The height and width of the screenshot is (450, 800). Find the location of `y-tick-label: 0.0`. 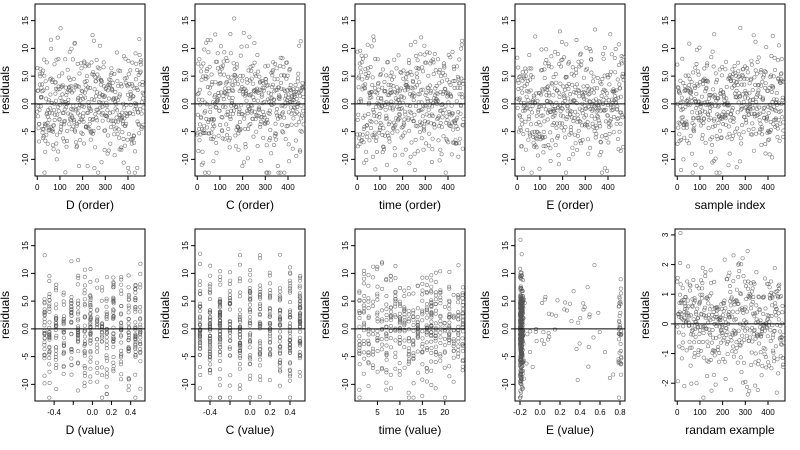

y-tick-label: 0.0 is located at coordinates (25, 329).